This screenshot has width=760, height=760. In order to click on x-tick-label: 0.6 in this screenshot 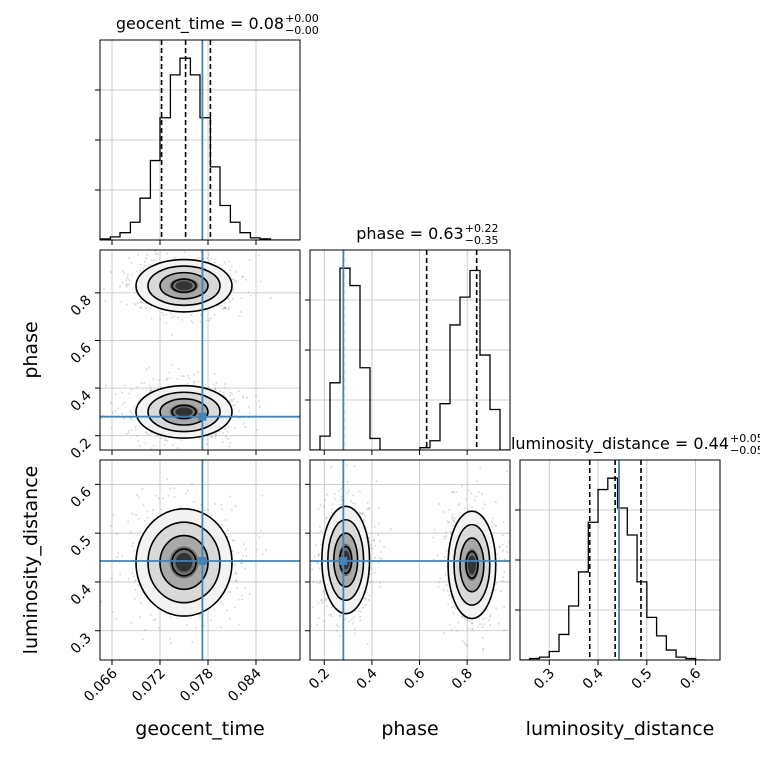, I will do `click(414, 678)`.